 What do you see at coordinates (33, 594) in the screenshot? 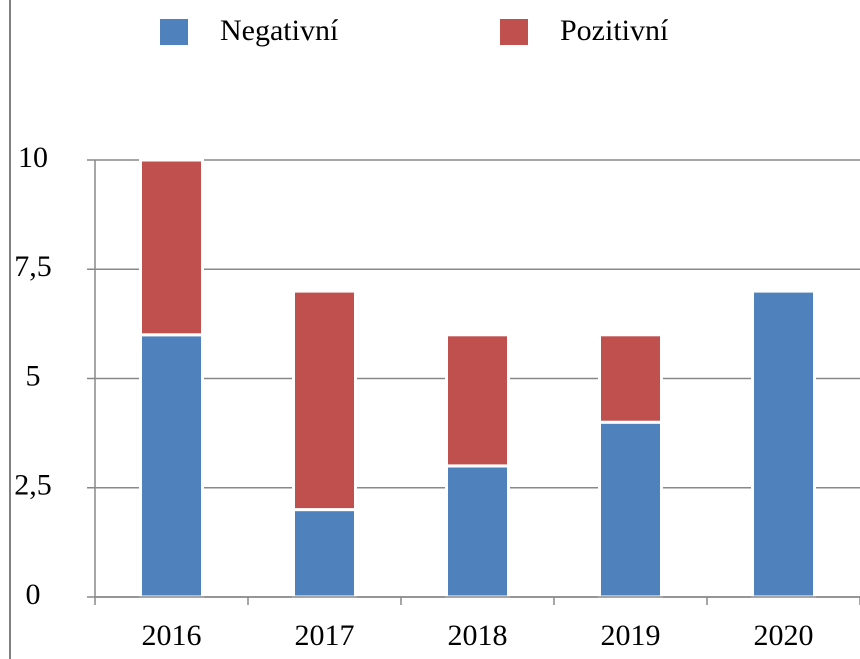
I see `y-tick-label: 0` at bounding box center [33, 594].